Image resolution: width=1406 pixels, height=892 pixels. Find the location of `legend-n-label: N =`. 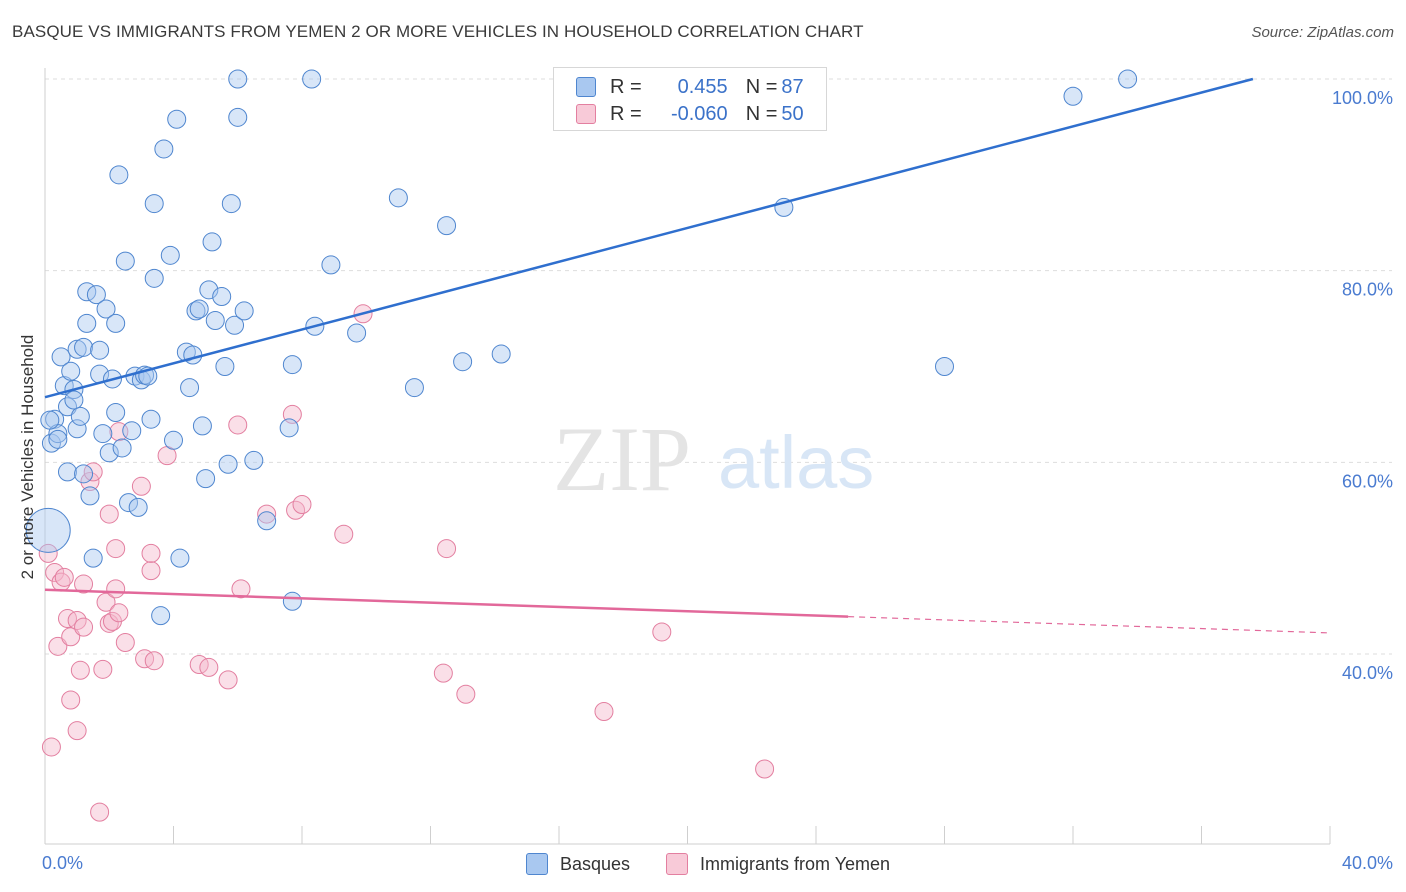

legend-n-label: N = is located at coordinates (761, 86).